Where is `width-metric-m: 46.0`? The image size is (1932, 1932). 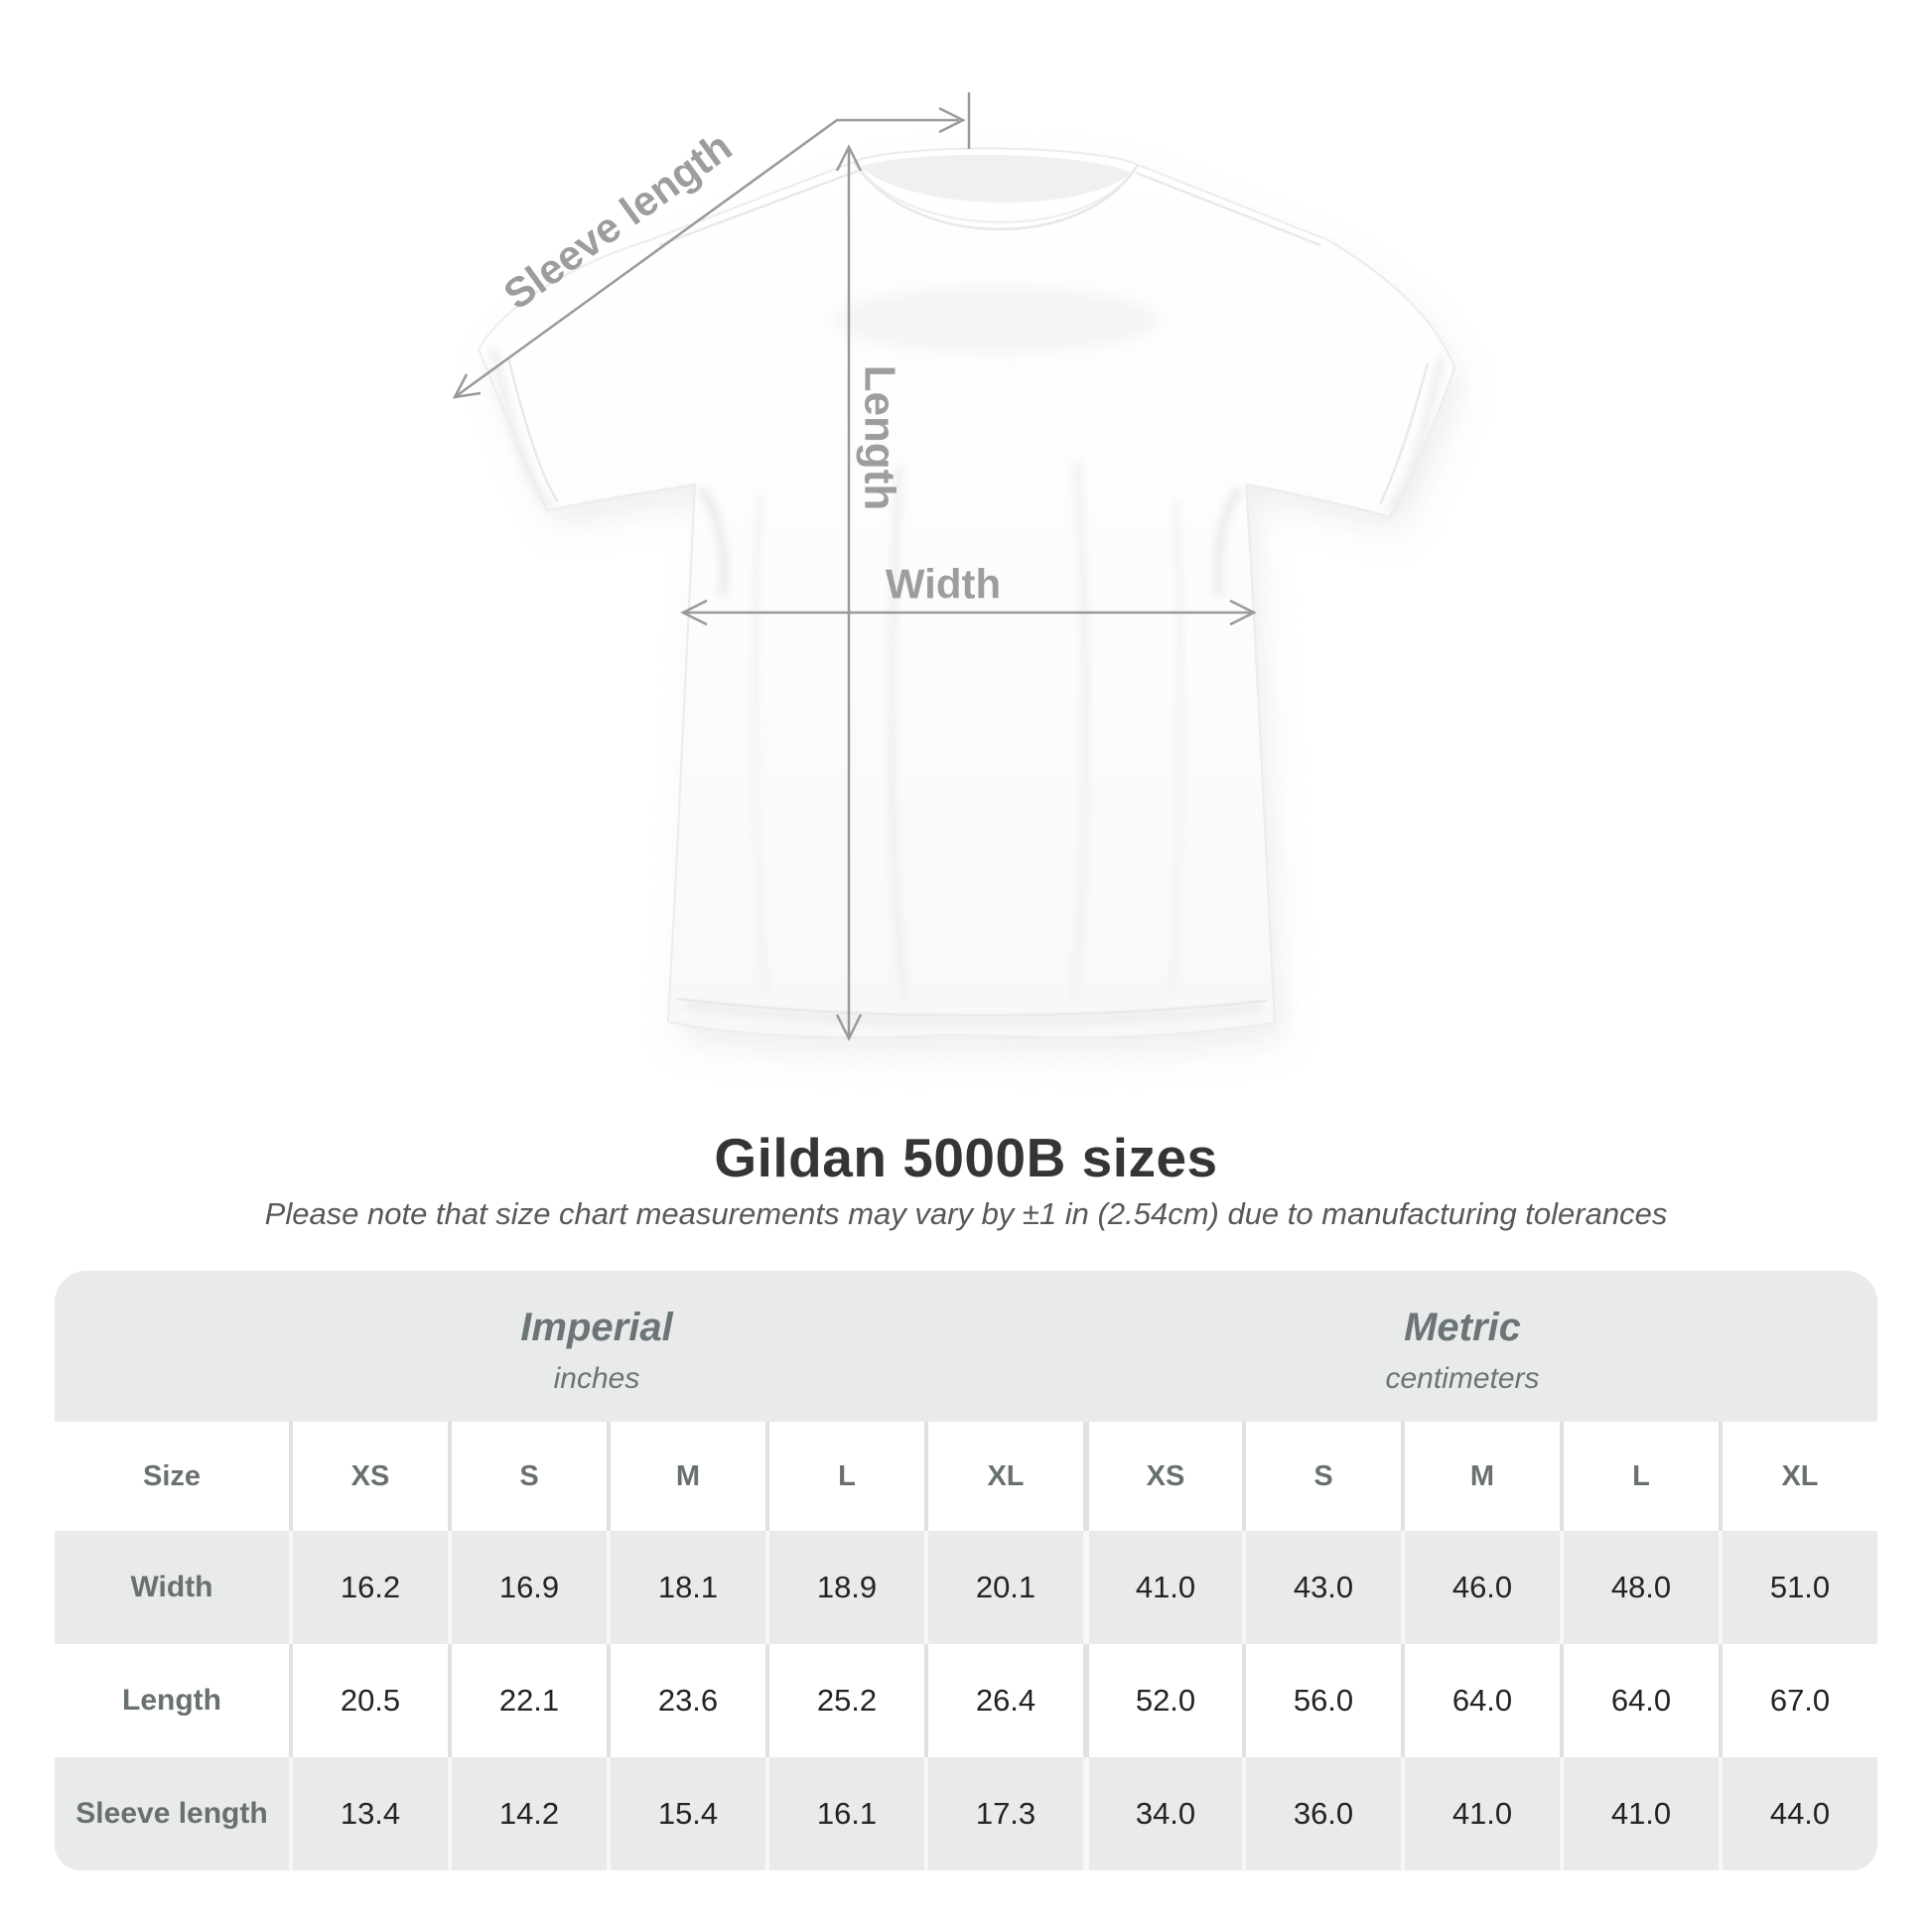 width-metric-m: 46.0 is located at coordinates (1480, 1587).